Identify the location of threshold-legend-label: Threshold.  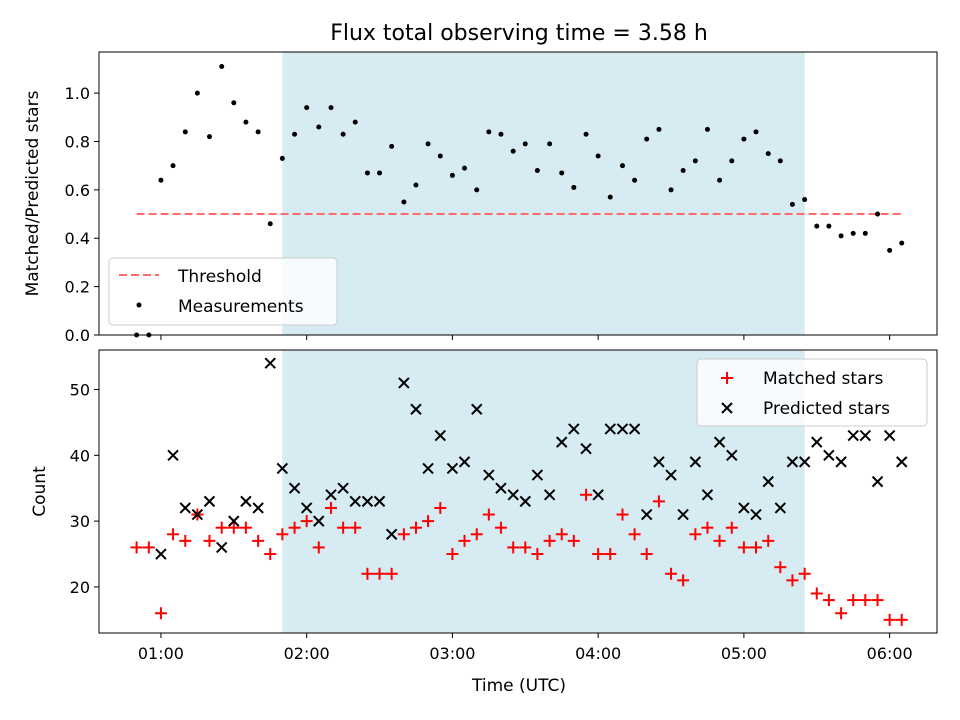
(219, 277).